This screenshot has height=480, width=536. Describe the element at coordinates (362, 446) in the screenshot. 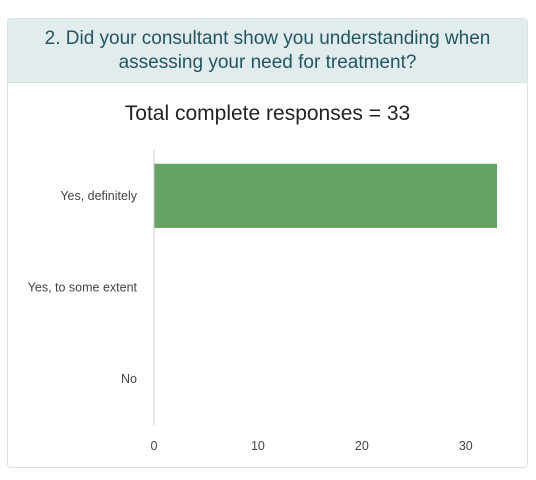

I see `x-tick-label: 20` at that location.